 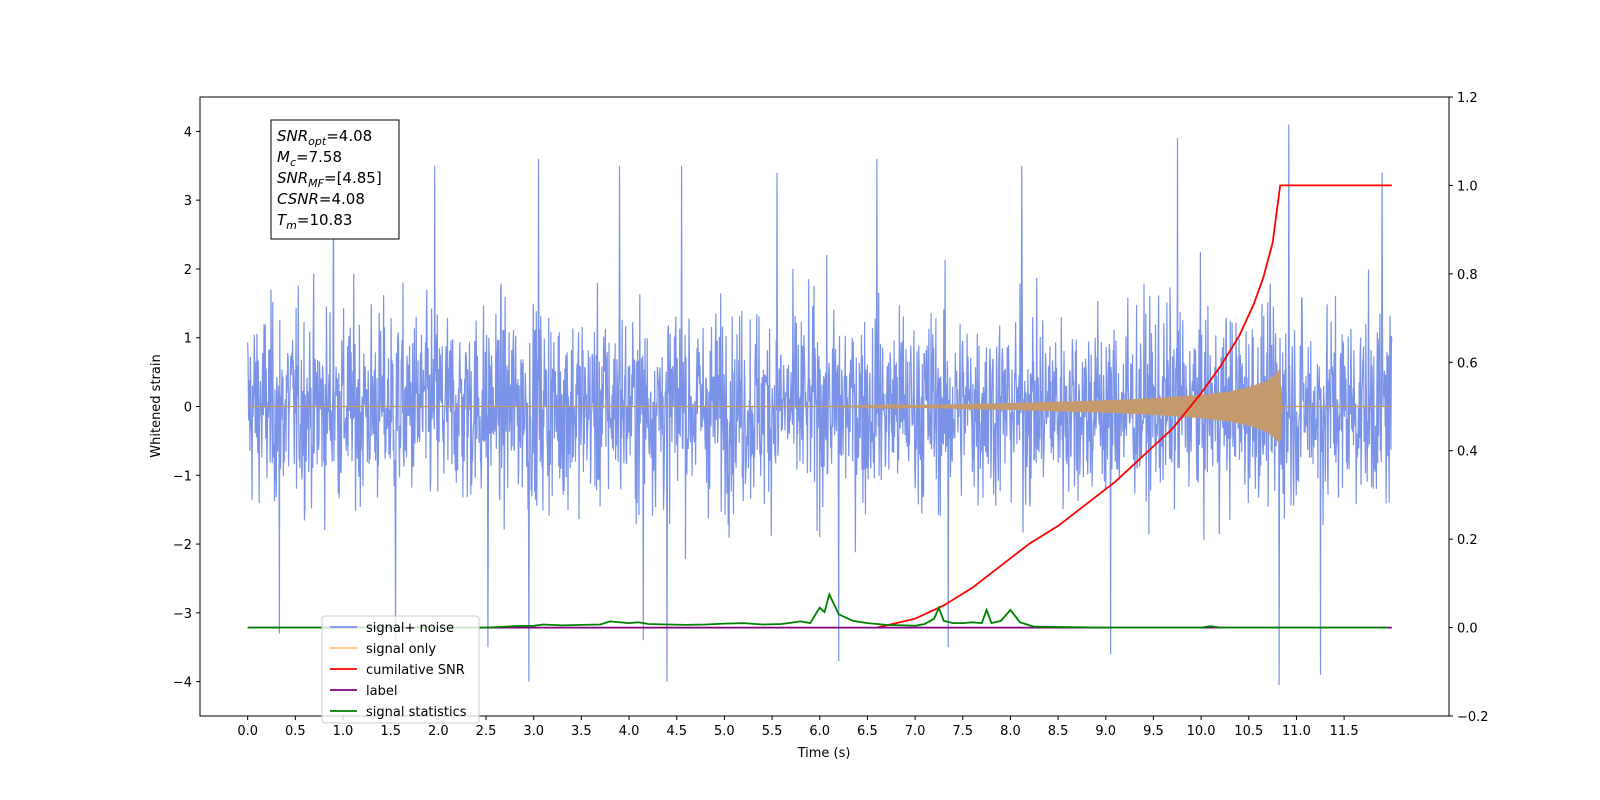 What do you see at coordinates (416, 712) in the screenshot?
I see `legend-label: signal statistics` at bounding box center [416, 712].